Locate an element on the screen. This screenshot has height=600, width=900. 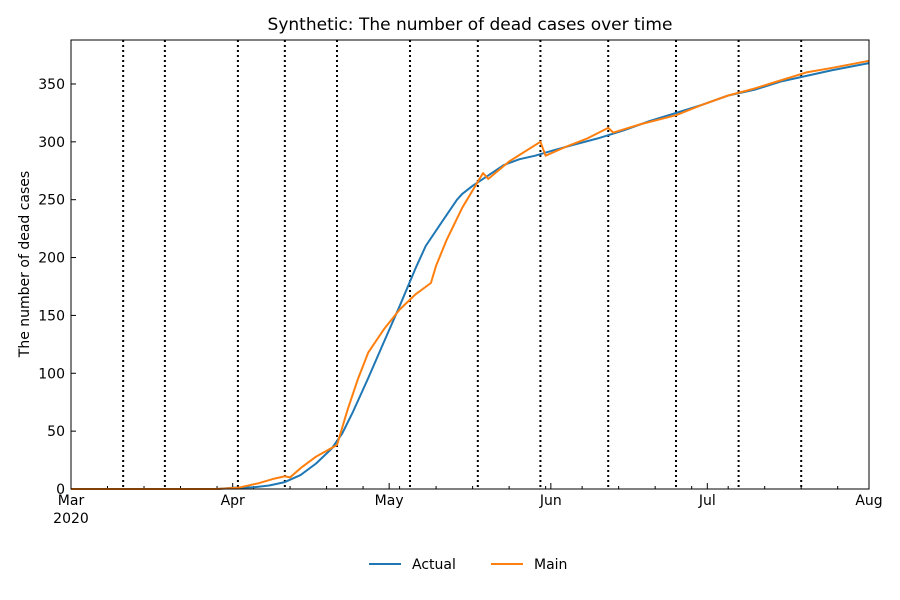
legend-label: Main is located at coordinates (550, 565).